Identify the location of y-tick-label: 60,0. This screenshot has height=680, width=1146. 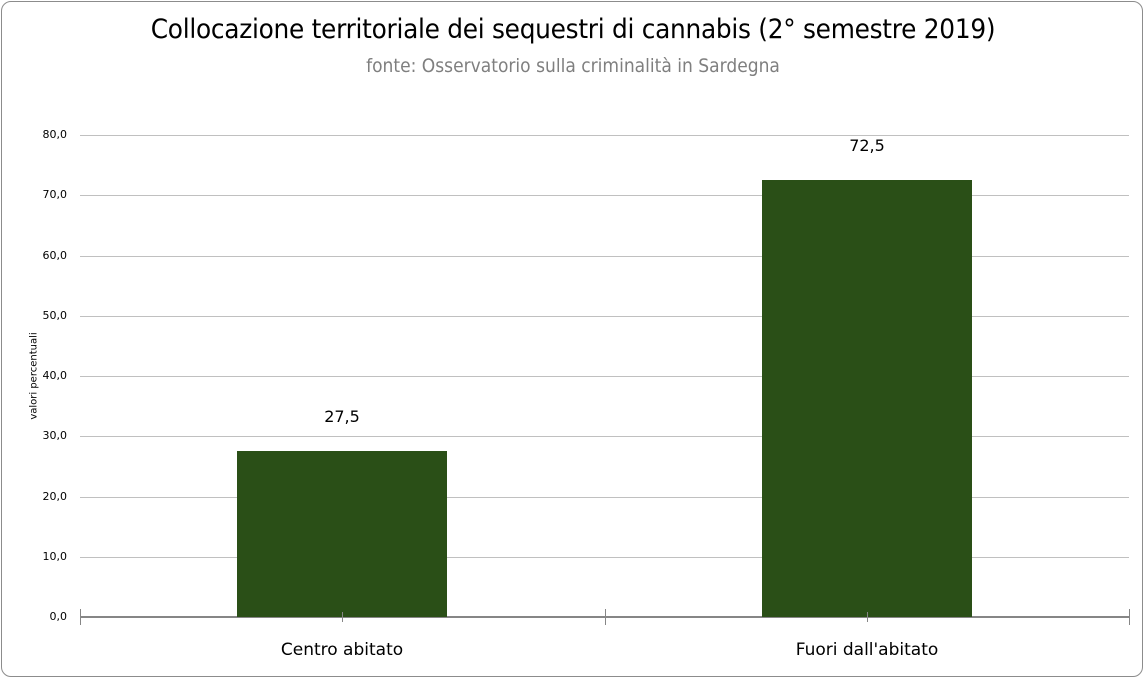
(55, 255).